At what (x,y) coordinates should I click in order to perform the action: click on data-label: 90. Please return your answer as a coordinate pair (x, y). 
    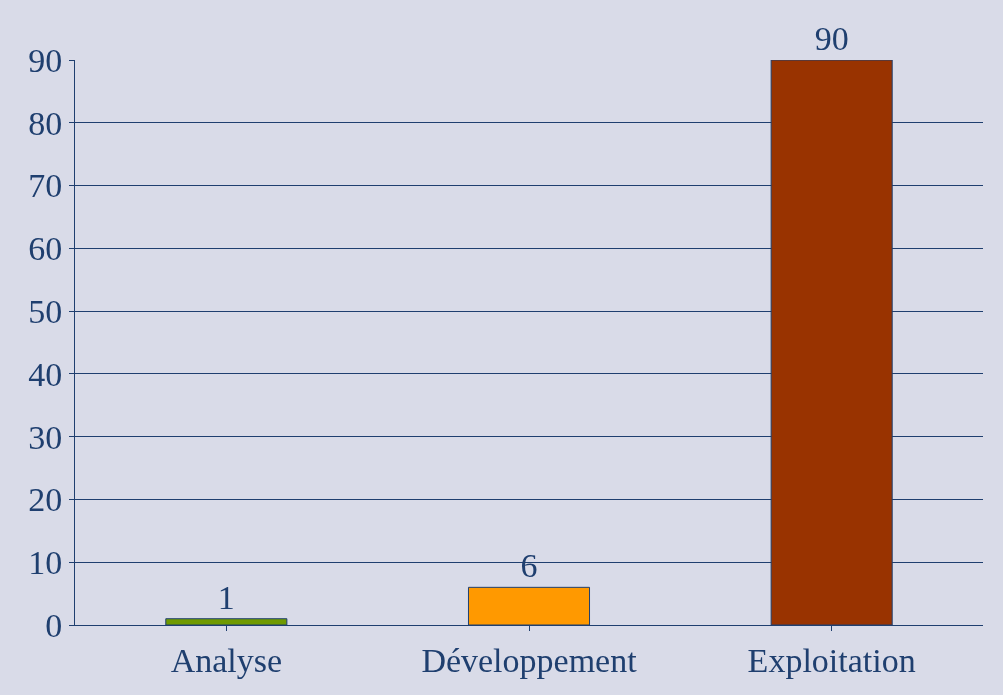
    Looking at the image, I should click on (831, 38).